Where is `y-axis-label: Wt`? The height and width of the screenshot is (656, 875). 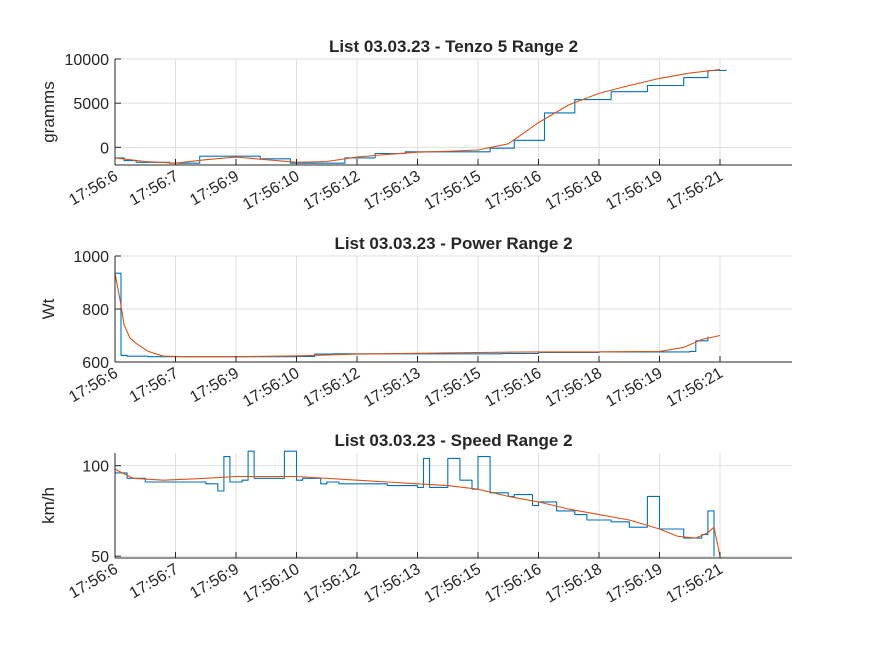
y-axis-label: Wt is located at coordinates (48, 308).